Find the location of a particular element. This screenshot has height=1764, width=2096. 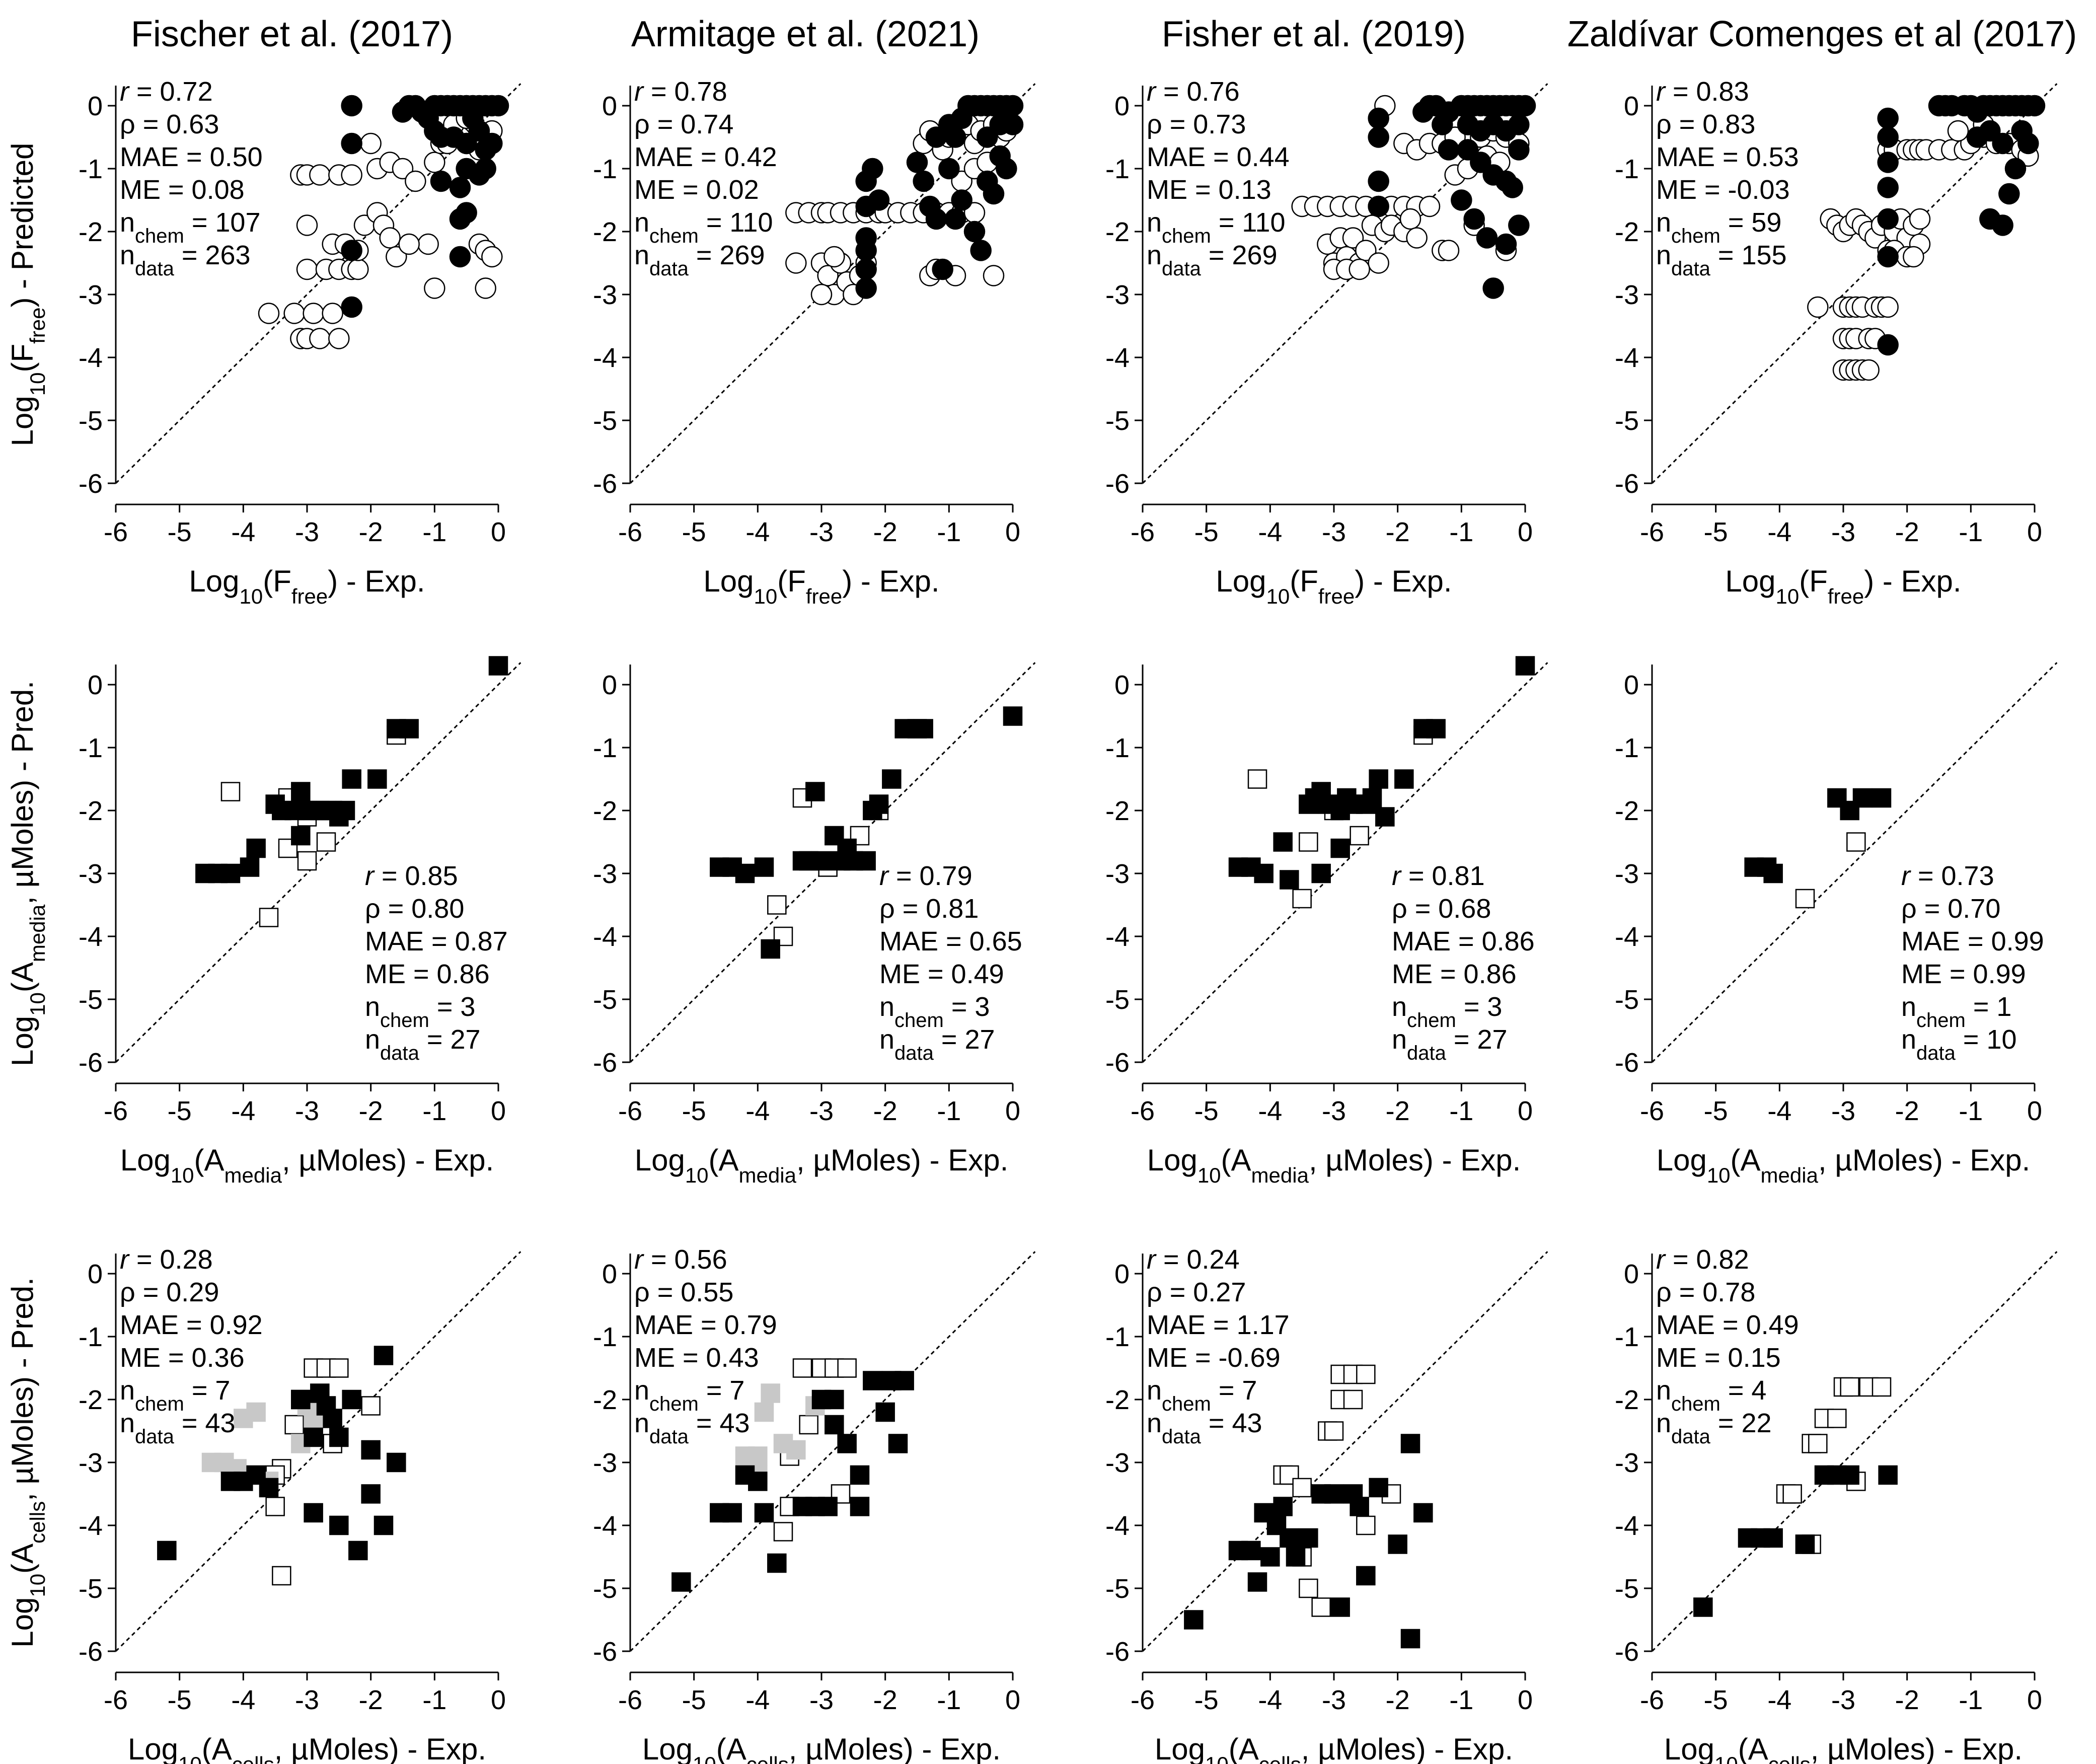

stat-line: ME = 0.13 is located at coordinates (1209, 190).